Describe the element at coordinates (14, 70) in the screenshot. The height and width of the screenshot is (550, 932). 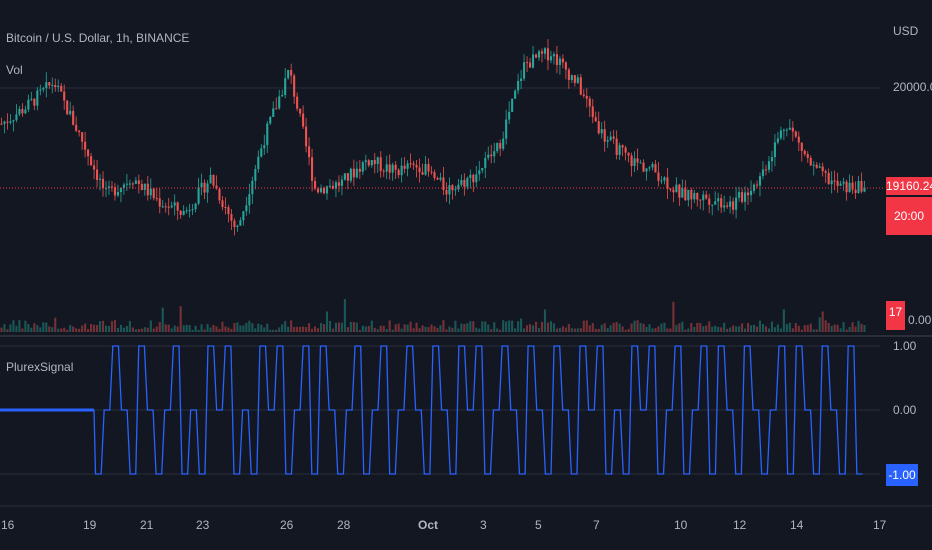
I see `volume-legend-label: Vol` at that location.